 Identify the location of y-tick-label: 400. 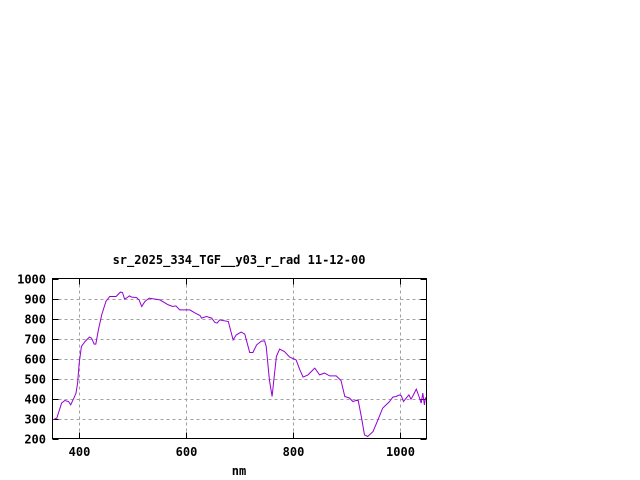
(35, 400).